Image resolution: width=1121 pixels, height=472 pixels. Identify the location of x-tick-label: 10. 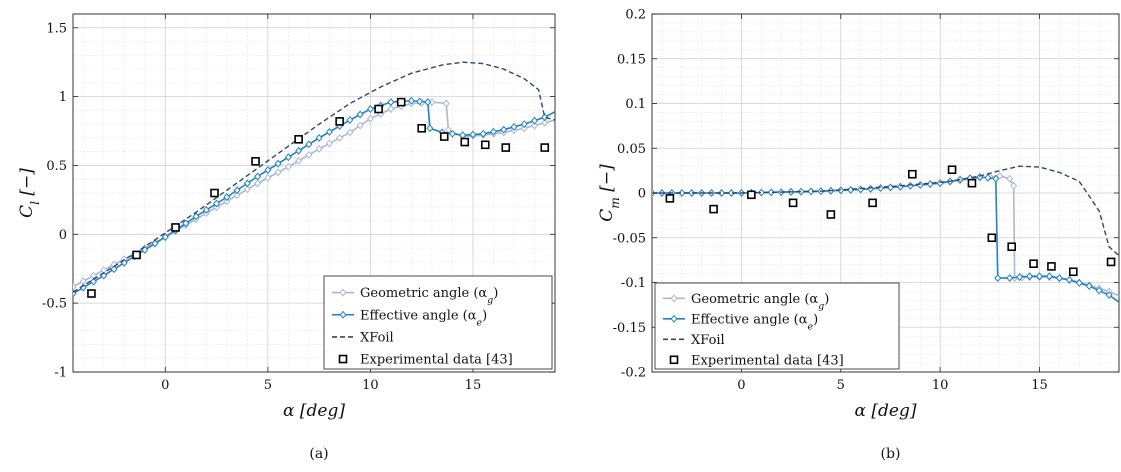
(940, 385).